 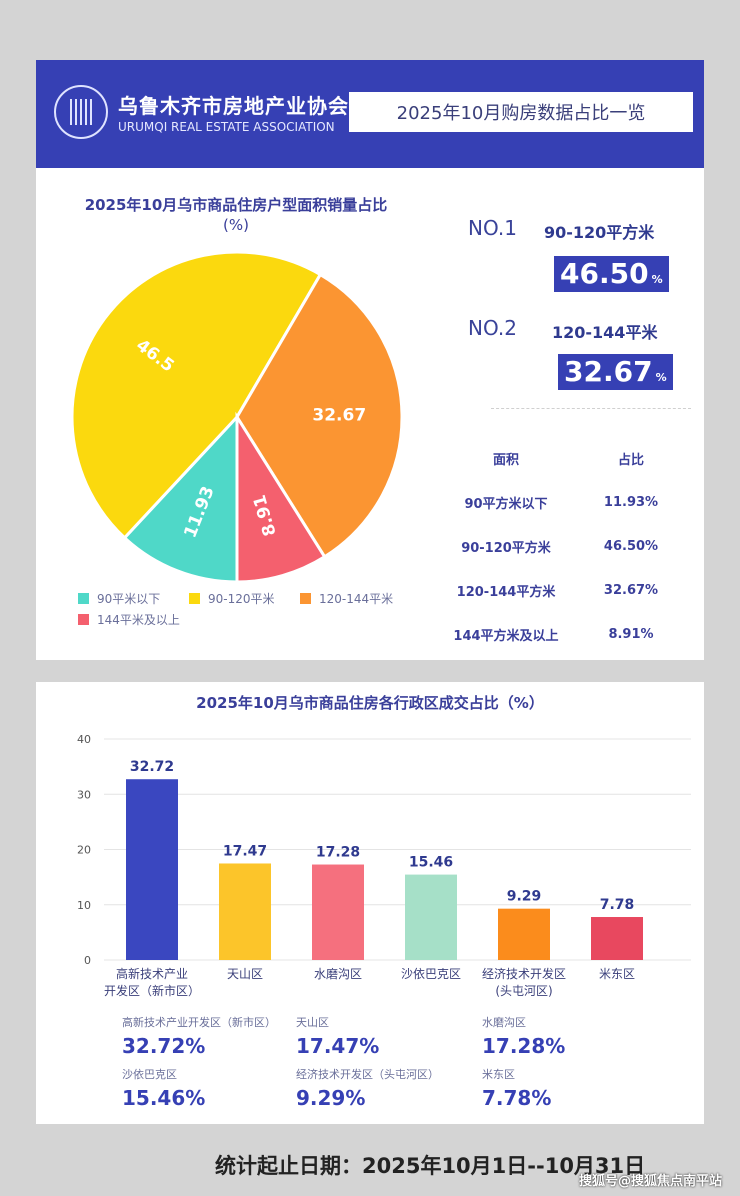 I want to click on cell: 90平方米以下, so click(x=506, y=504).